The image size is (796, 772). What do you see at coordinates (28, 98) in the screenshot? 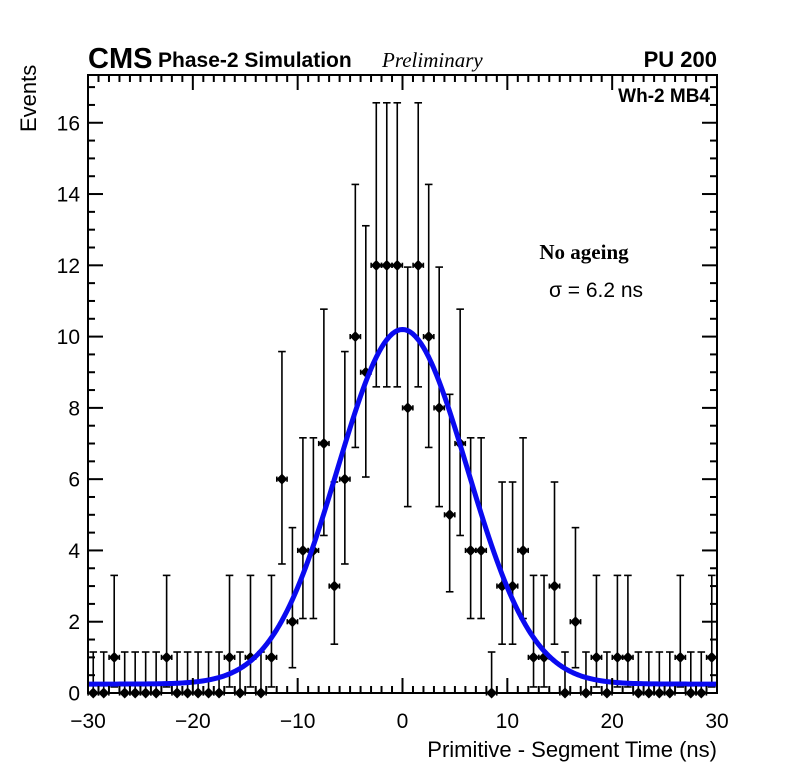
I see `y-axis-title: Events` at bounding box center [28, 98].